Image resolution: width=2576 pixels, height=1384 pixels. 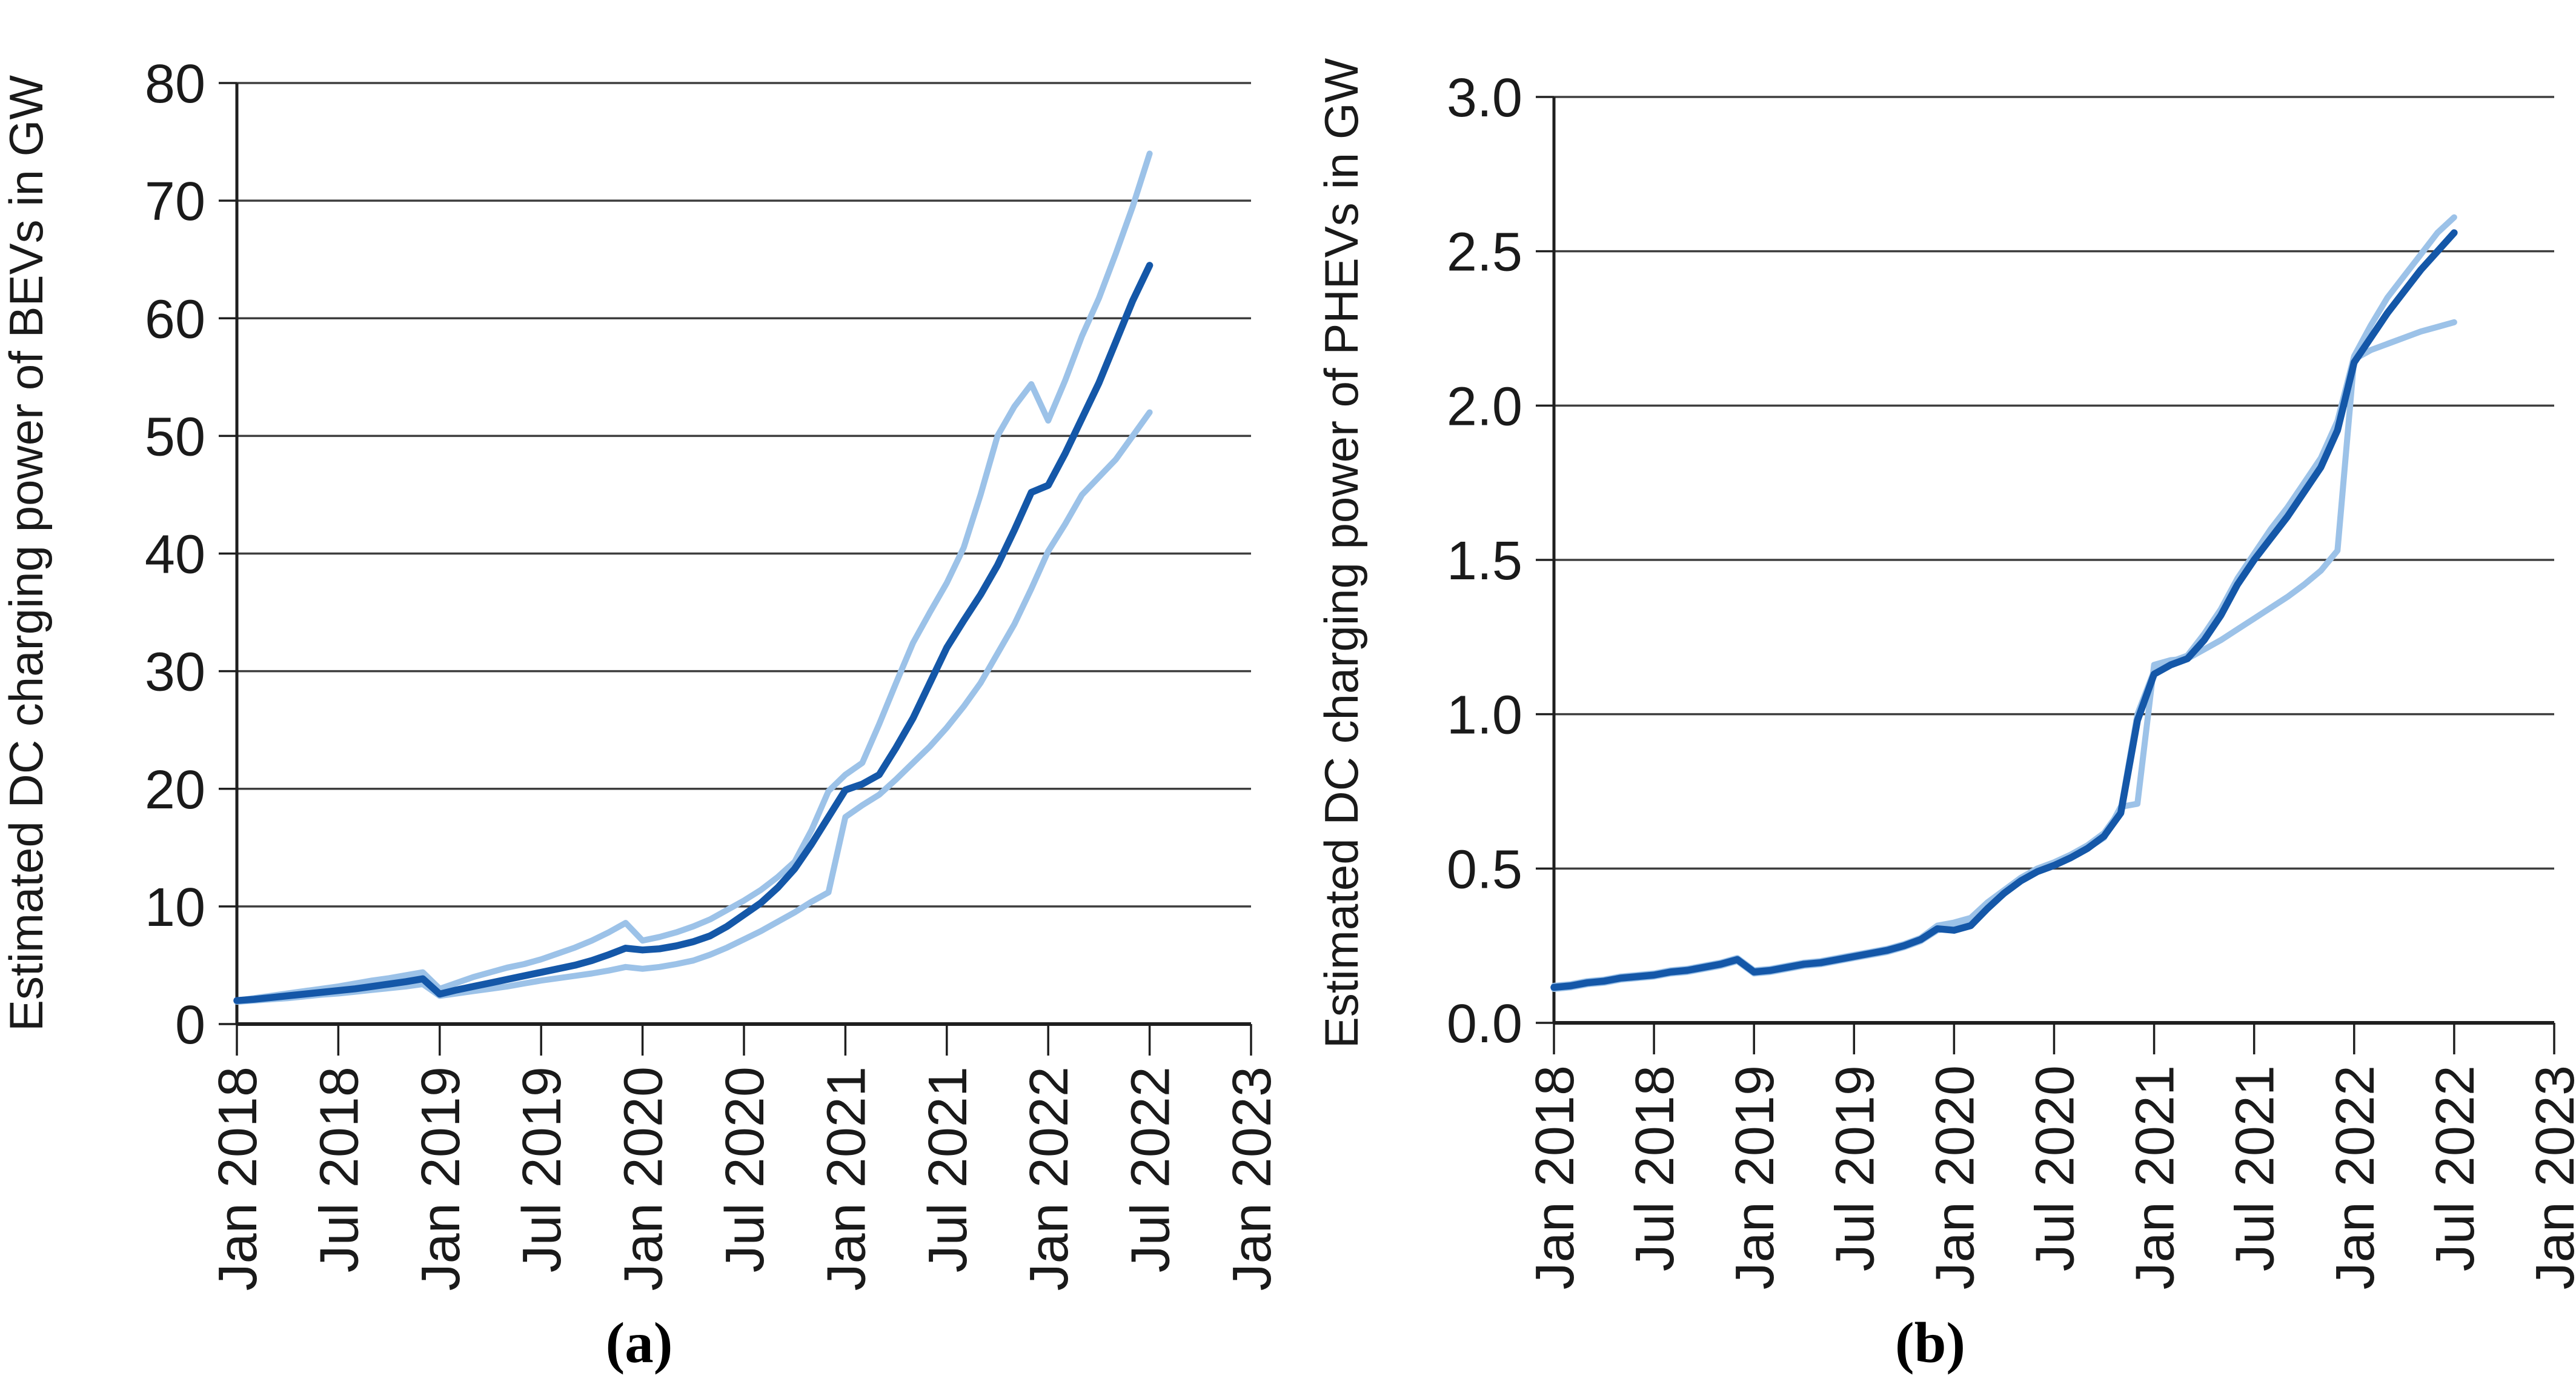 What do you see at coordinates (175, 555) in the screenshot?
I see `y-tick-label: 40` at bounding box center [175, 555].